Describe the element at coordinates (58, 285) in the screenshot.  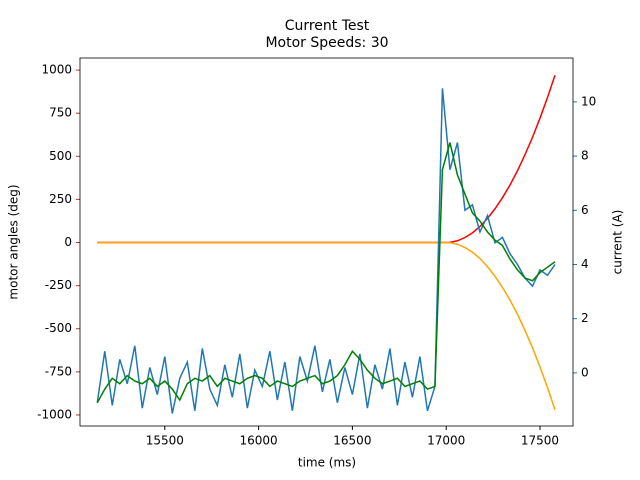
I see `y-tick-label: -250` at that location.